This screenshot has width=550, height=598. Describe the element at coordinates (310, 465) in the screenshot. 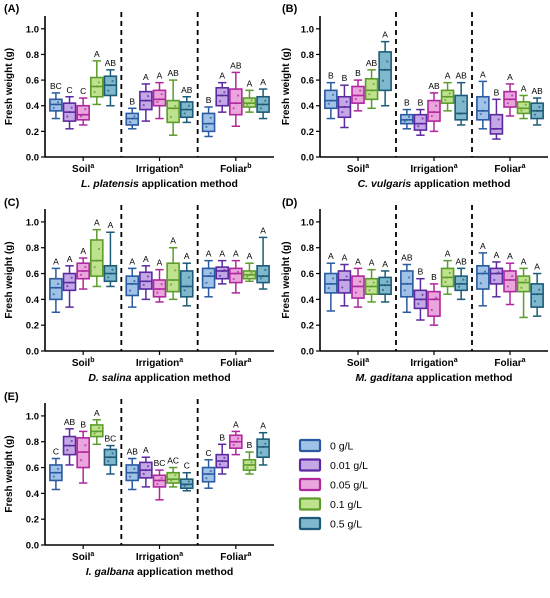

I see `legend-swatch` at that location.